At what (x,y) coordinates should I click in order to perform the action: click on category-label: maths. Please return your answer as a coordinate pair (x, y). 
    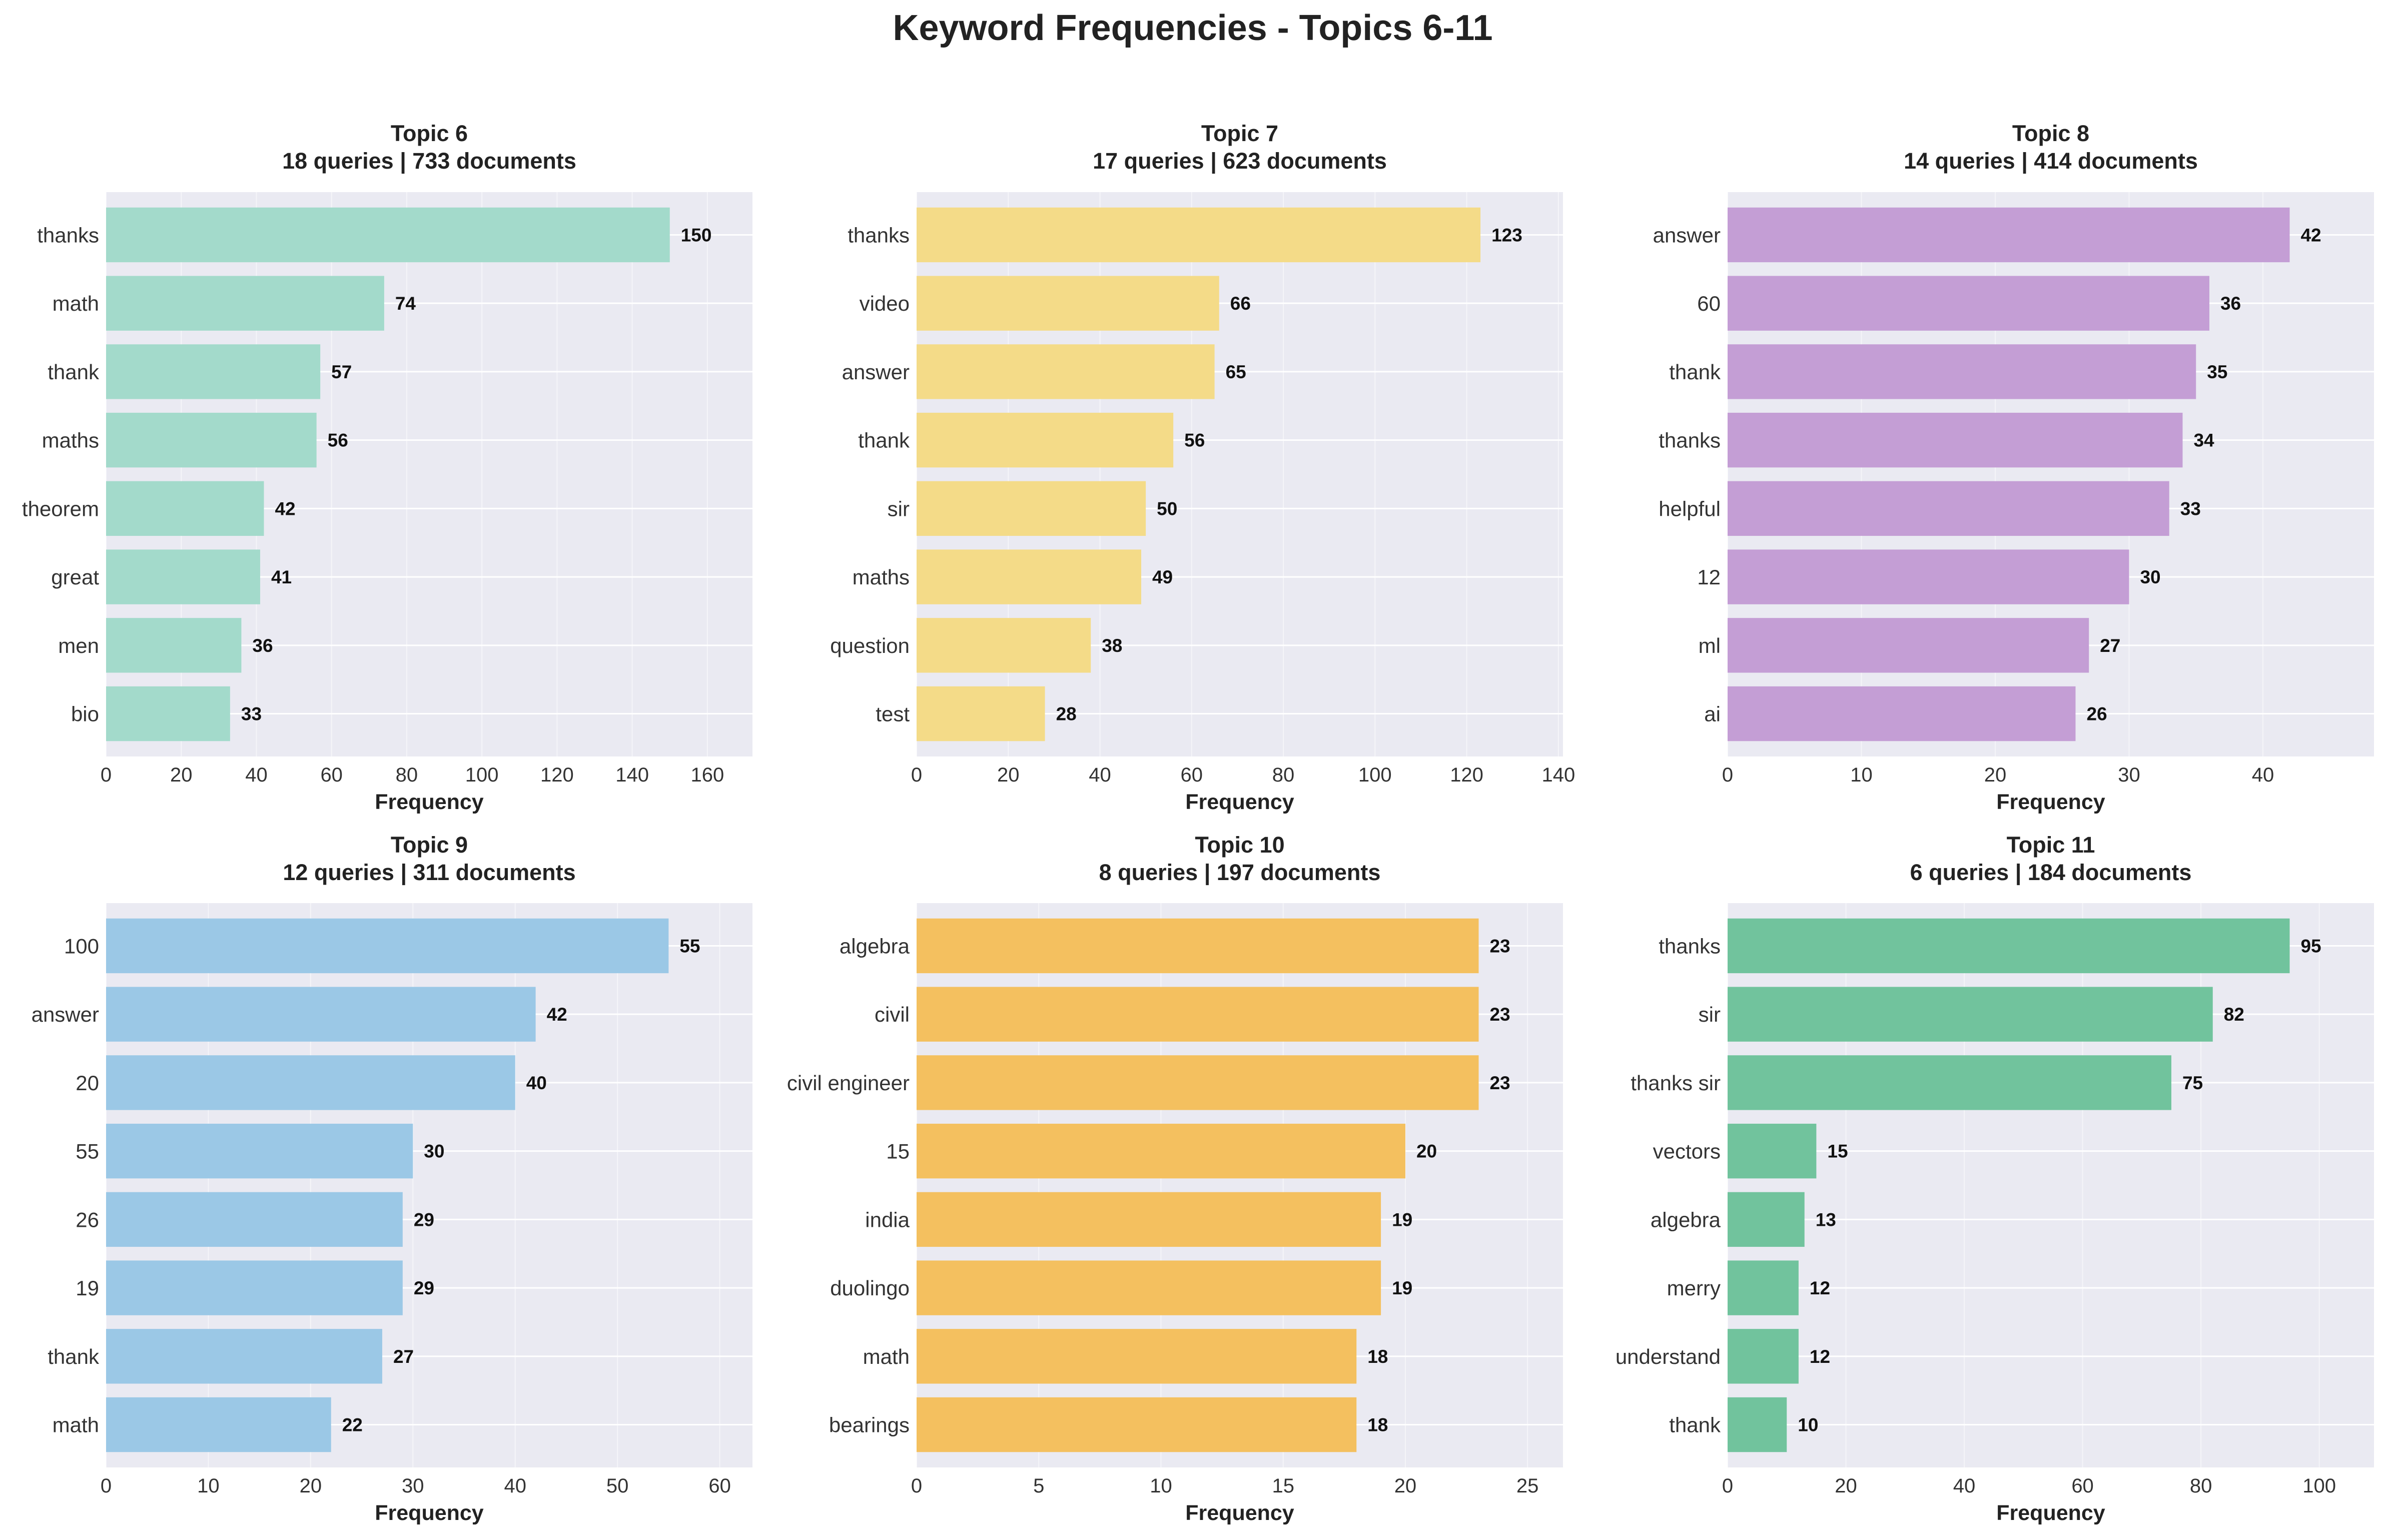
    Looking at the image, I should click on (70, 440).